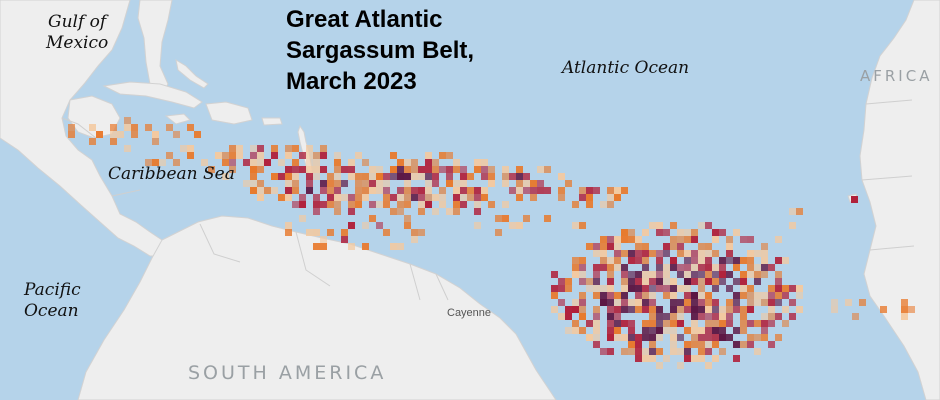 Image resolution: width=940 pixels, height=400 pixels. Describe the element at coordinates (899, 200) in the screenshot. I see `africa` at that location.